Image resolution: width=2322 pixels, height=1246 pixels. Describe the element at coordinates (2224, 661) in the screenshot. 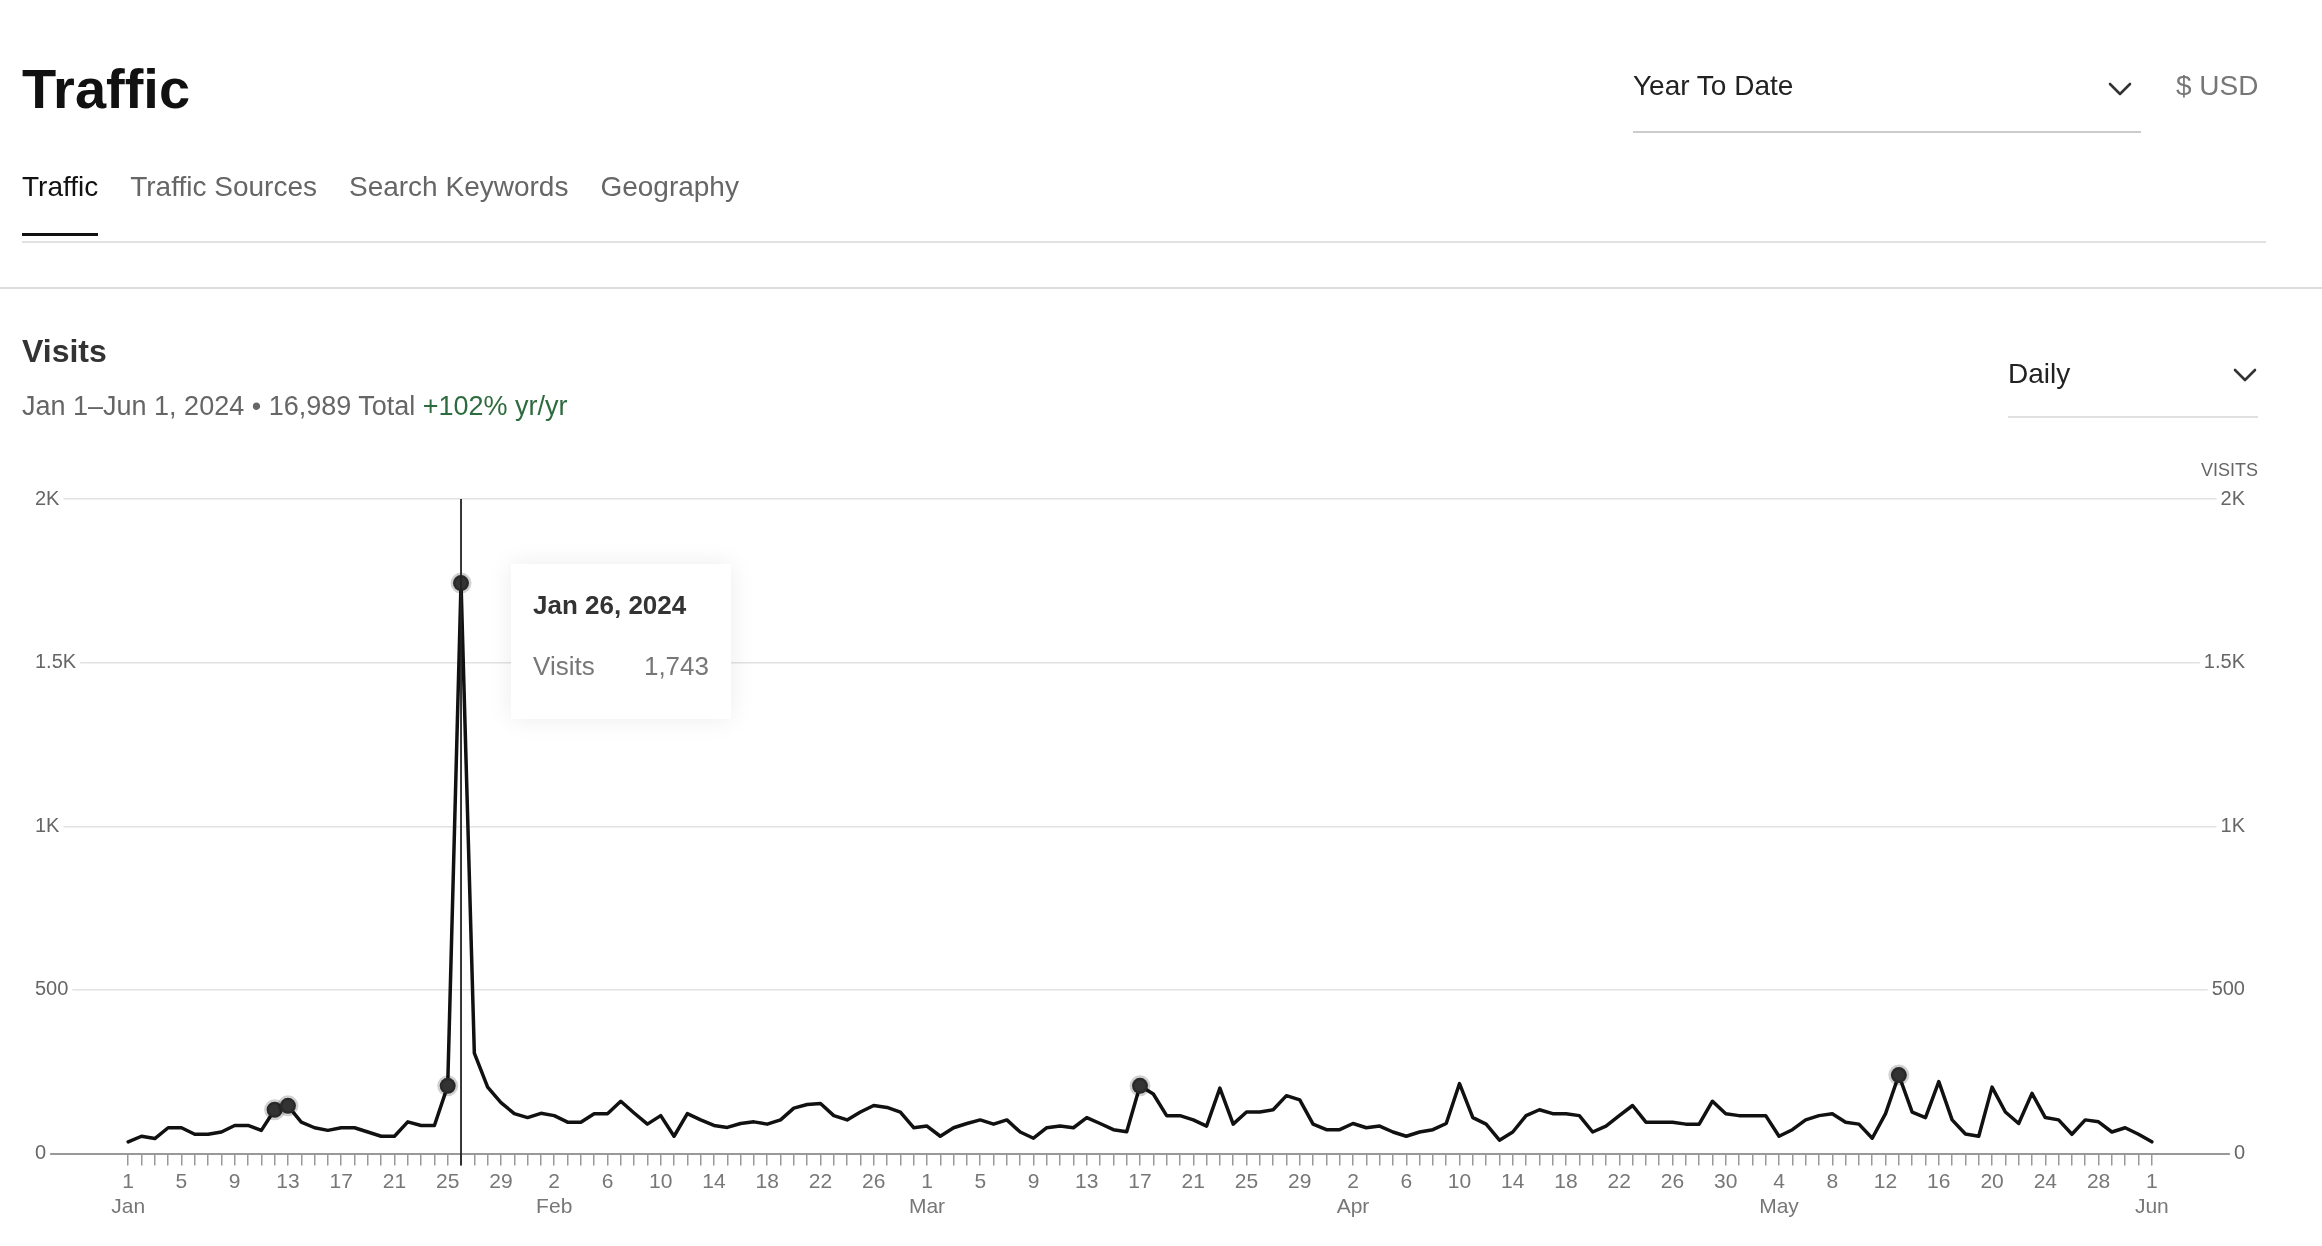

I see `y2-tick-label: 1.5K` at that location.